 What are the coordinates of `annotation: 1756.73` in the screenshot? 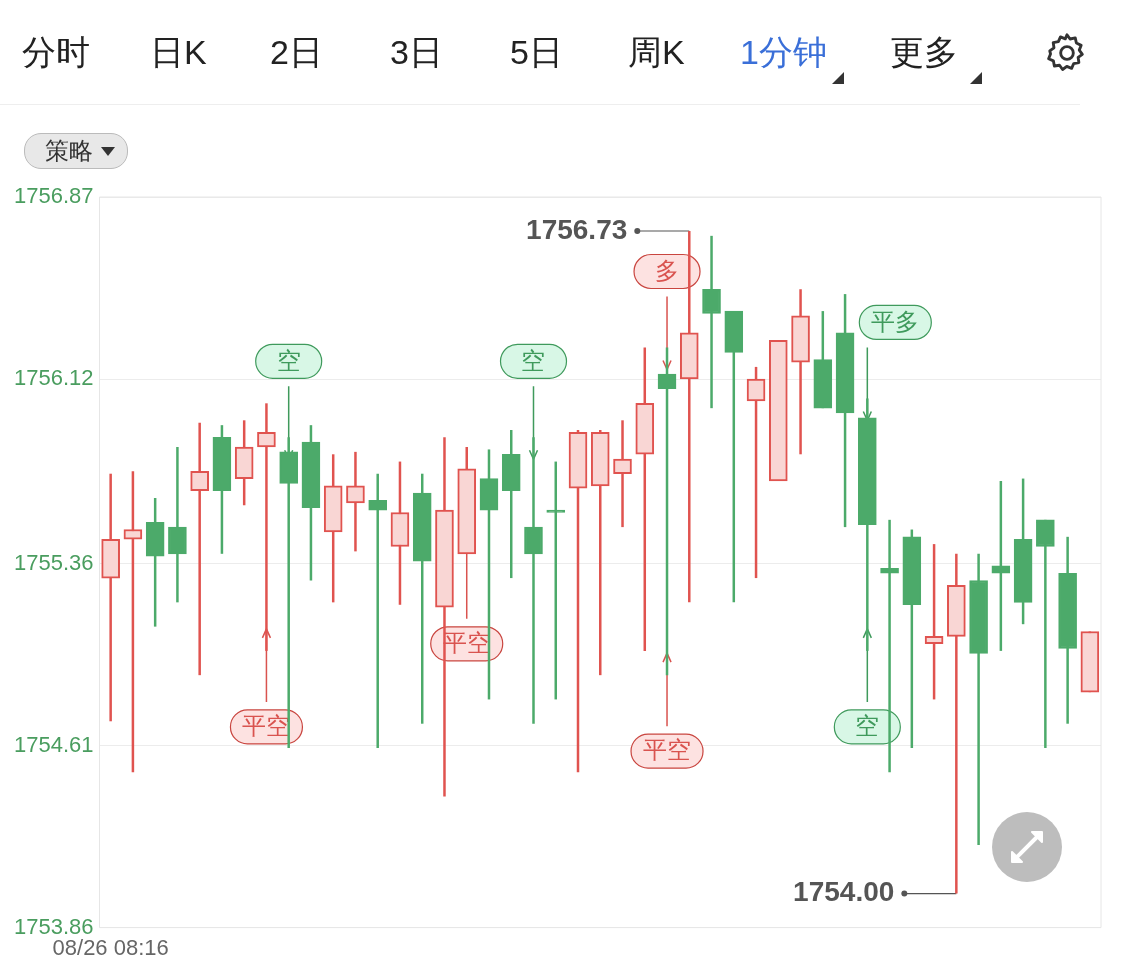 It's located at (577, 229).